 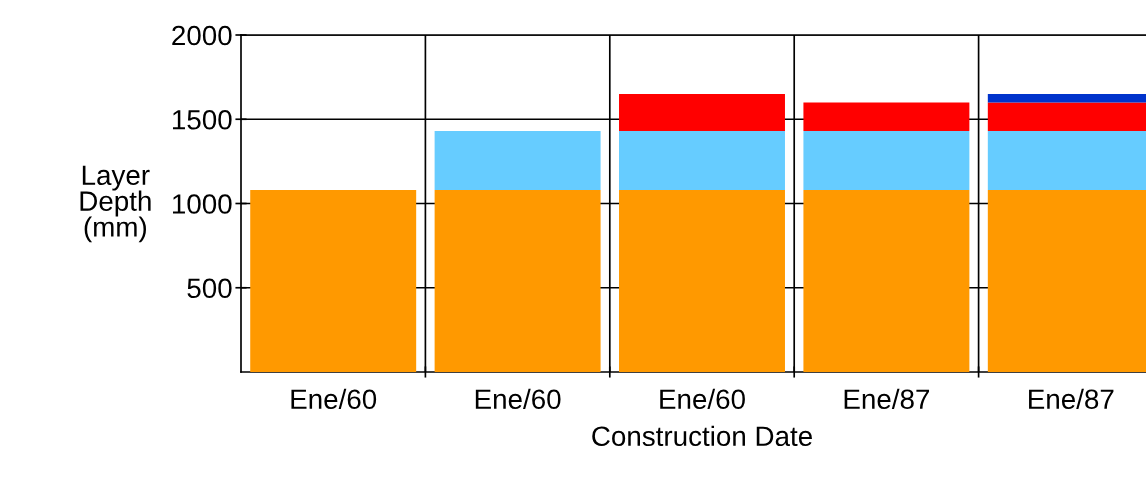 What do you see at coordinates (209, 288) in the screenshot?
I see `y-tick-label: 500` at bounding box center [209, 288].